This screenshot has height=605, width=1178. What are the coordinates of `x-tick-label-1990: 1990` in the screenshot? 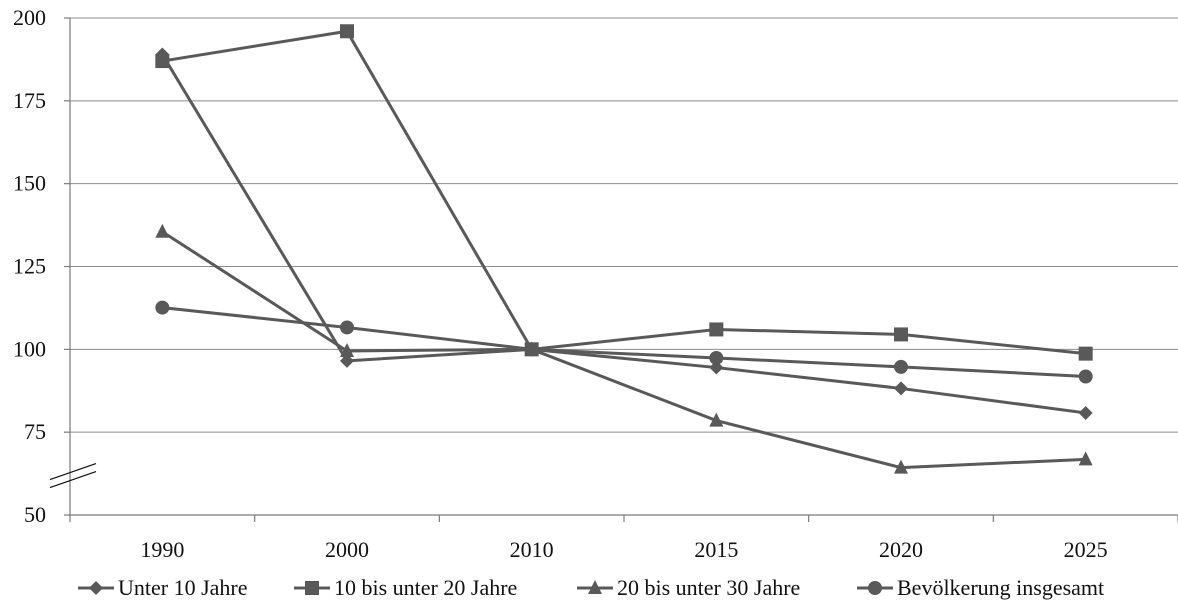 It's located at (162, 549).